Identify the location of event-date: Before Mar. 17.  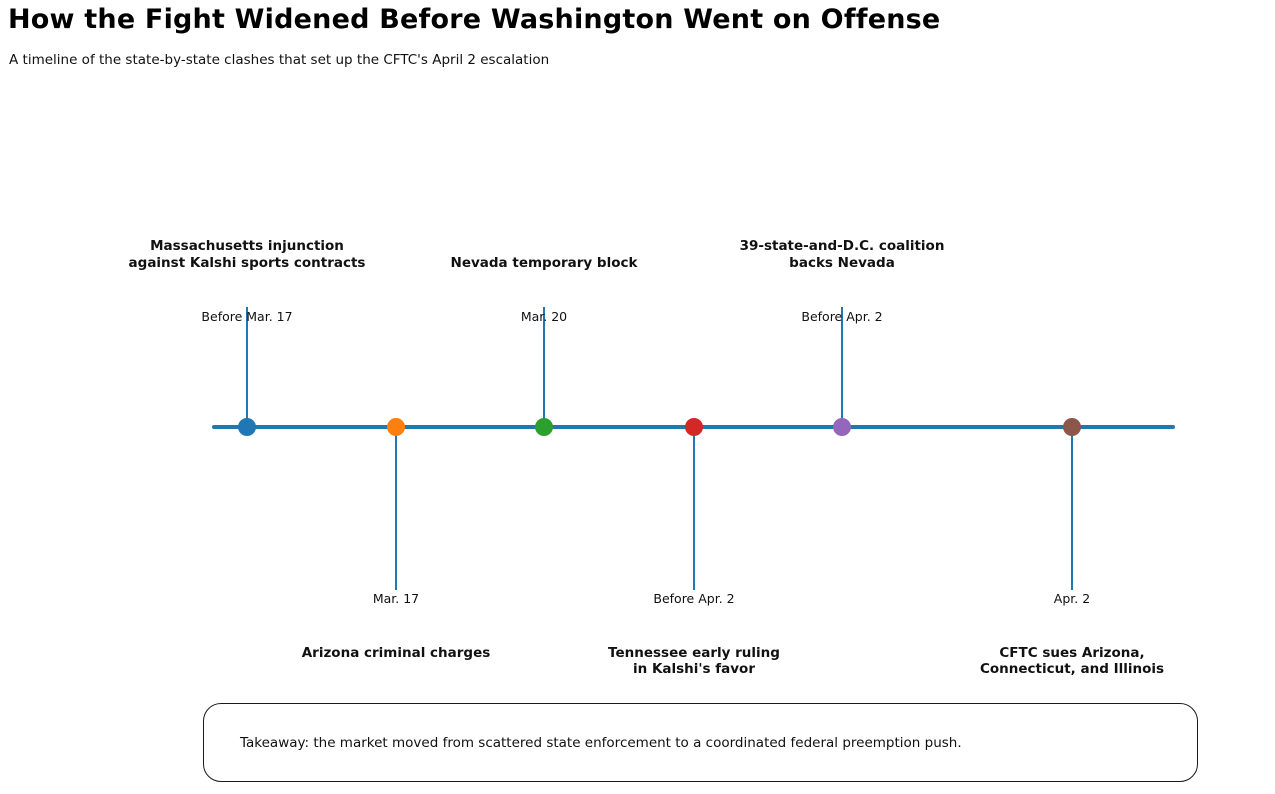
(247, 316).